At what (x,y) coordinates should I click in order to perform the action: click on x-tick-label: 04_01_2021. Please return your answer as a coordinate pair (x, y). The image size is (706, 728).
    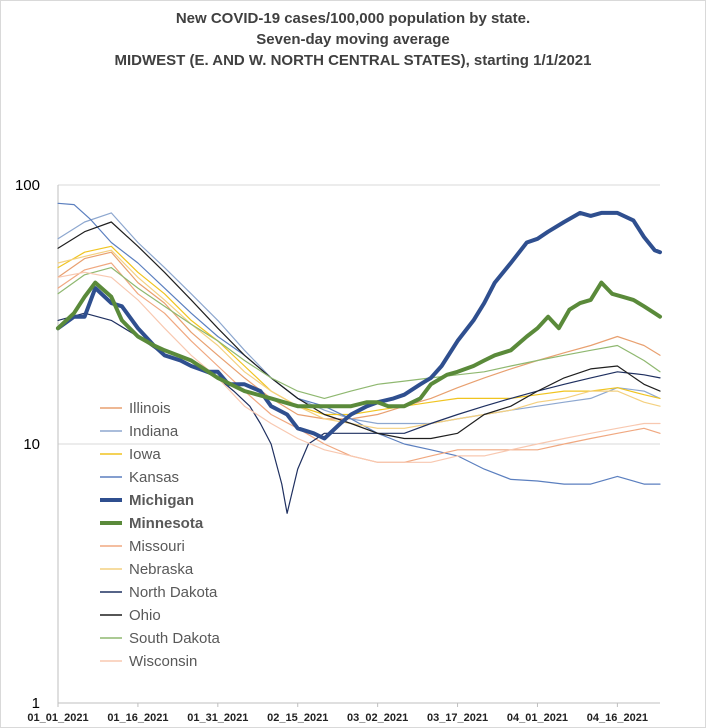
    Looking at the image, I should click on (537, 718).